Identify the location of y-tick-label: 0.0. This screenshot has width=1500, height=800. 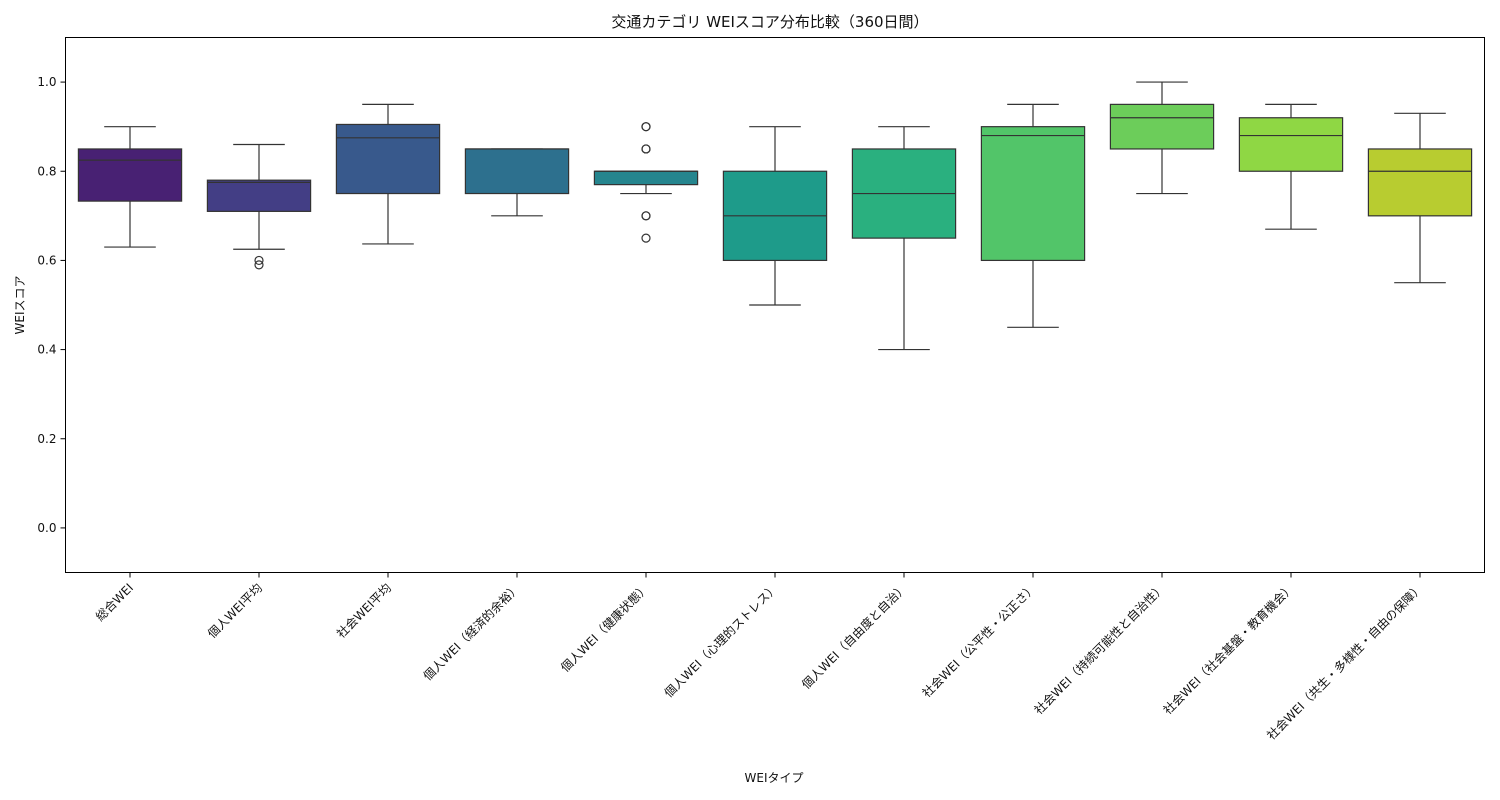
(46, 528).